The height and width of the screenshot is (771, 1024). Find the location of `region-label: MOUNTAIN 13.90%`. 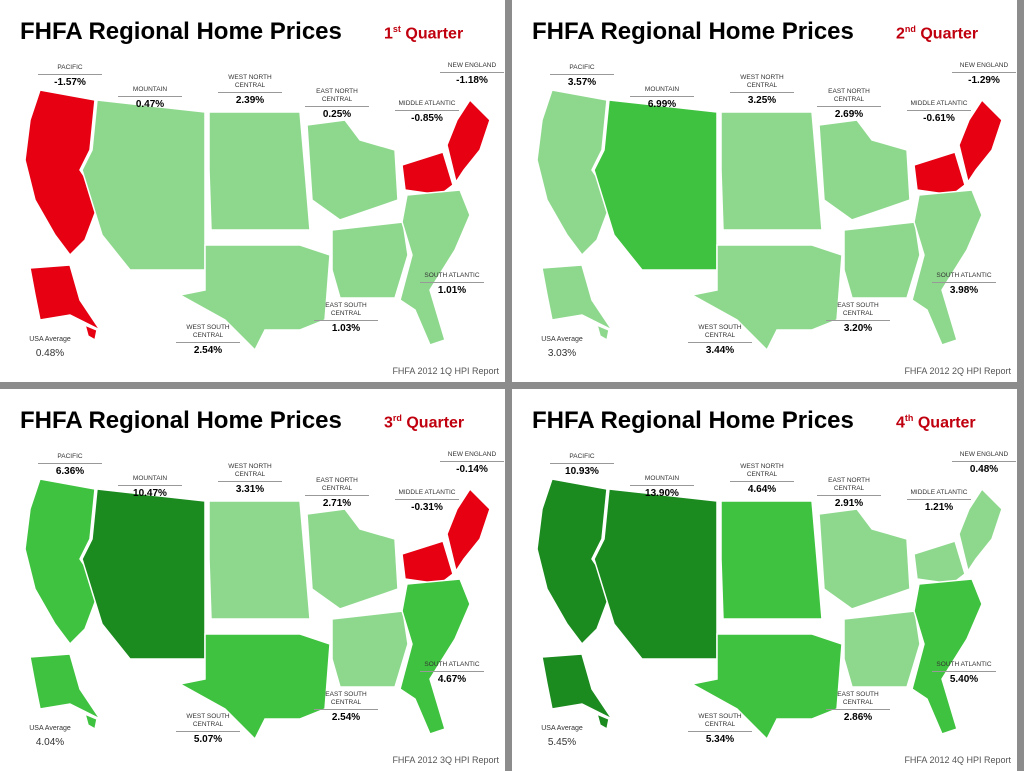

region-label: MOUNTAIN 13.90% is located at coordinates (662, 487).